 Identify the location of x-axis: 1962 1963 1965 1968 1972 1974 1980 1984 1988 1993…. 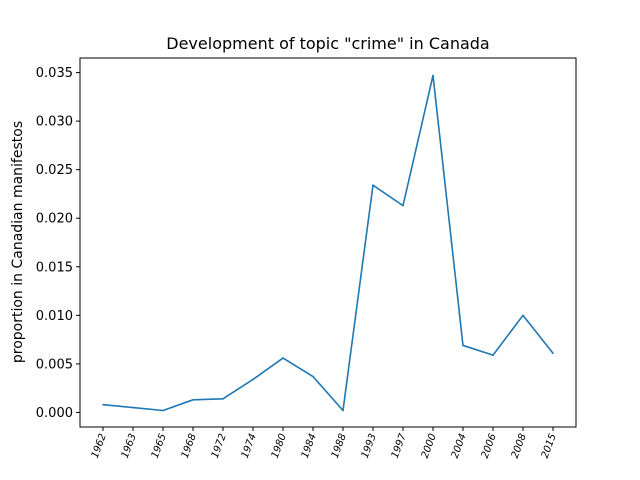
(324, 443).